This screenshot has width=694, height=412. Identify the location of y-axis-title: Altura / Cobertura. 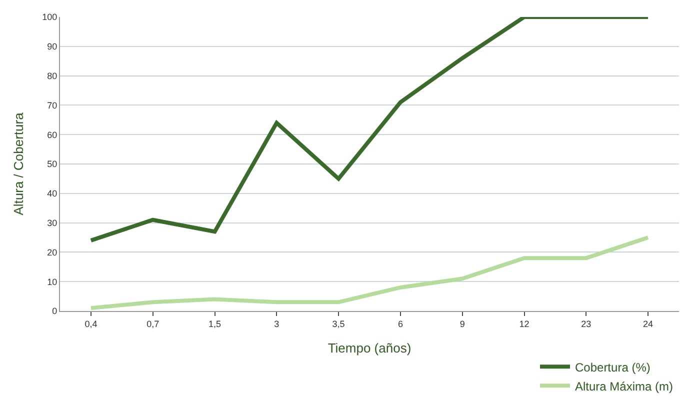
(18, 164).